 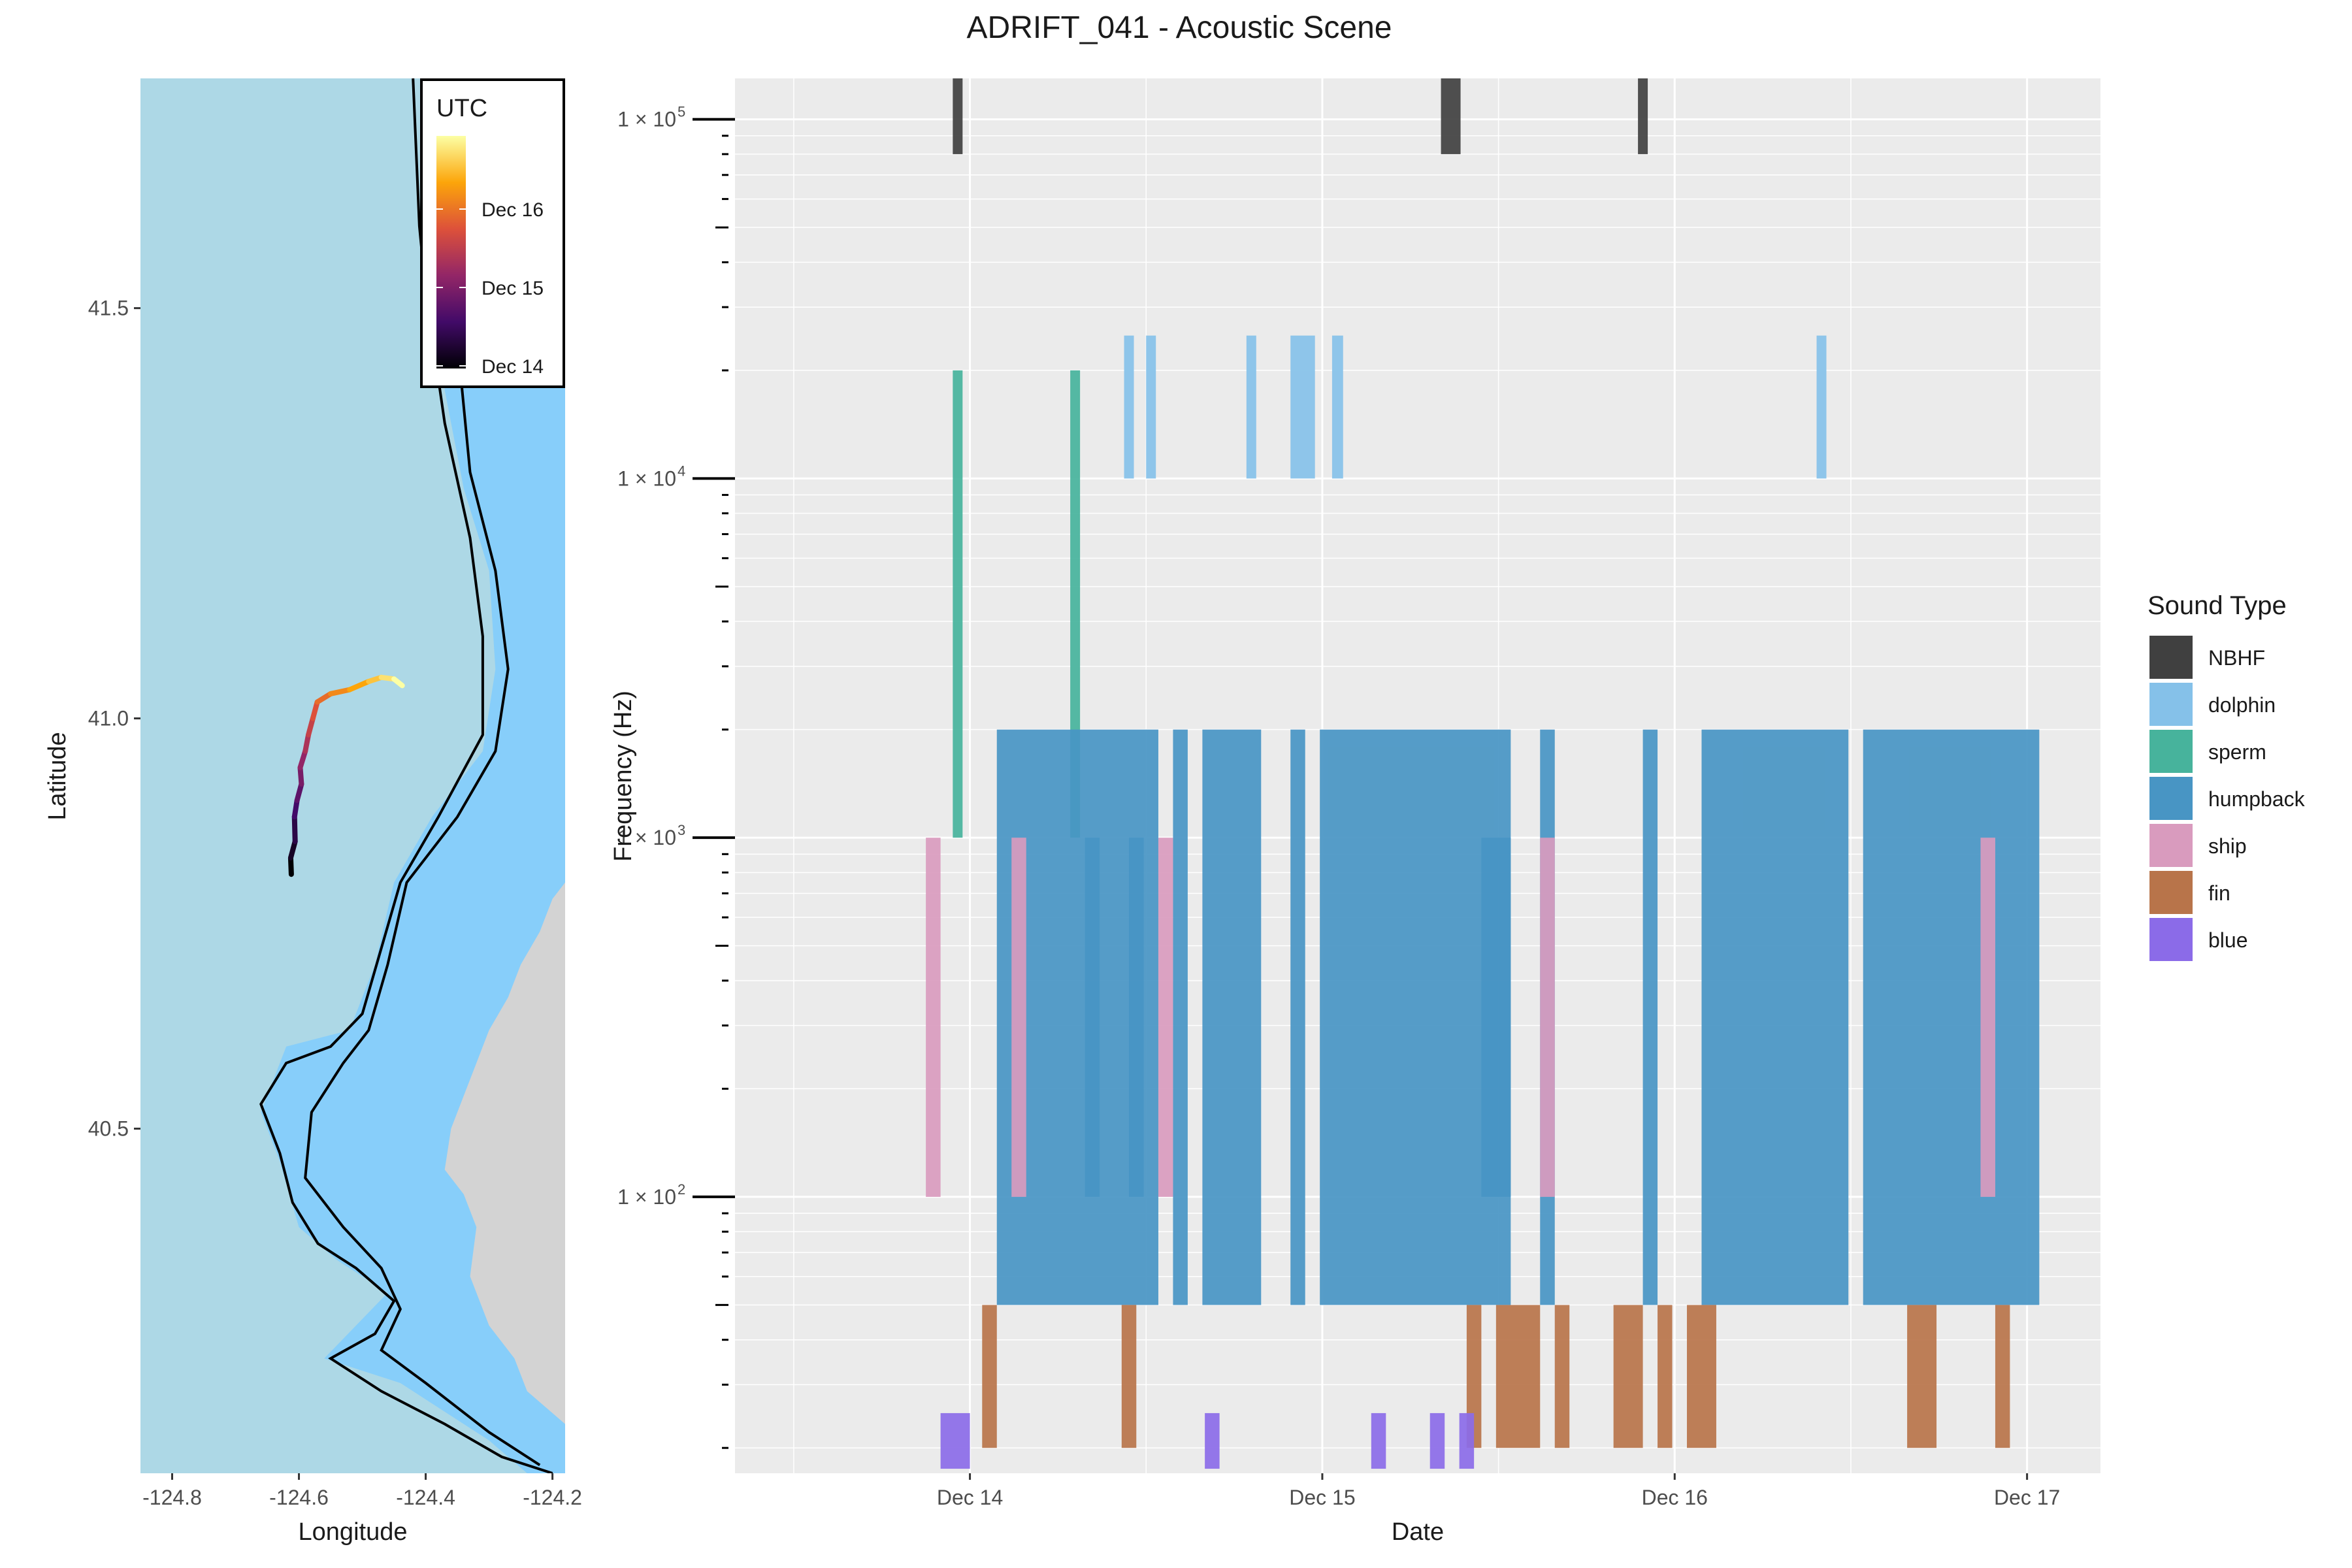 I want to click on legend-swatch-sperm, so click(x=2171, y=751).